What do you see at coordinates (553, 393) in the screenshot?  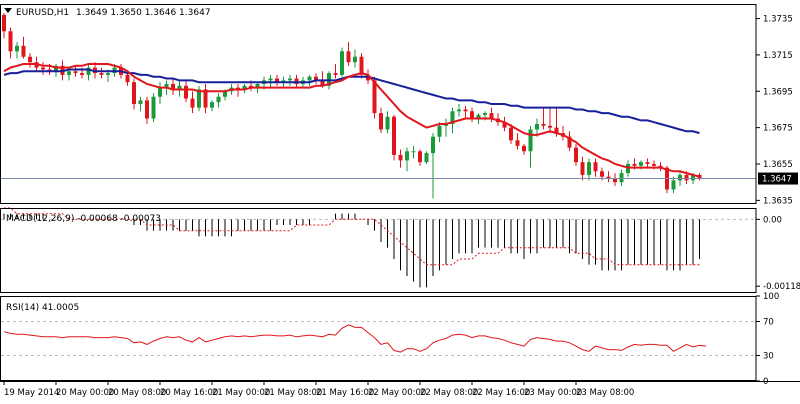 I see `time-tick-label: 23 May 00:00` at bounding box center [553, 393].